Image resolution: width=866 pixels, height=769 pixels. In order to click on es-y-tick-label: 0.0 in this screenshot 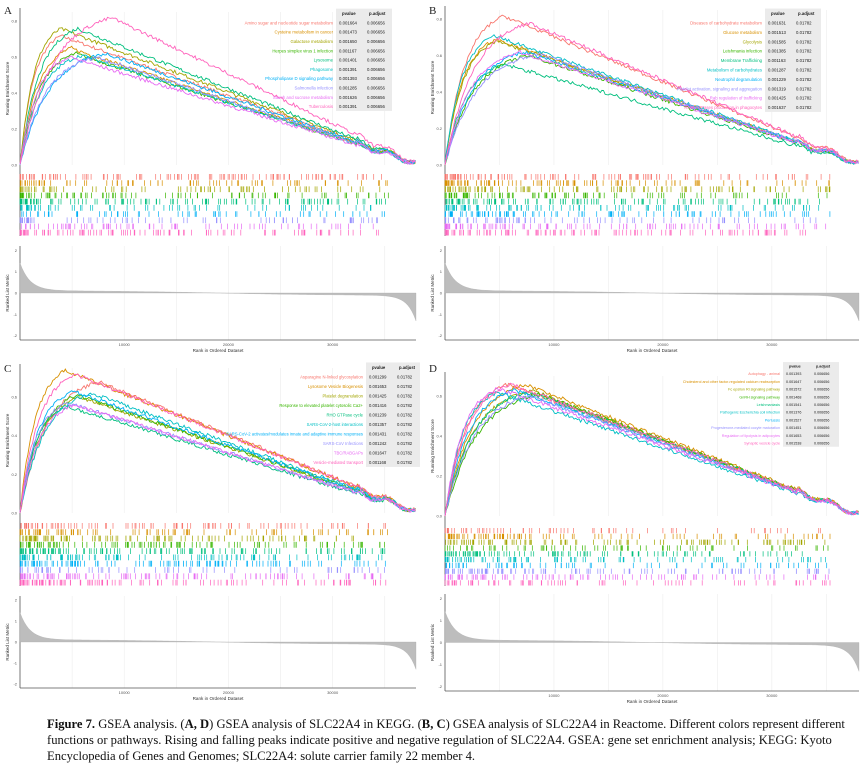, I will do `click(439, 165)`.